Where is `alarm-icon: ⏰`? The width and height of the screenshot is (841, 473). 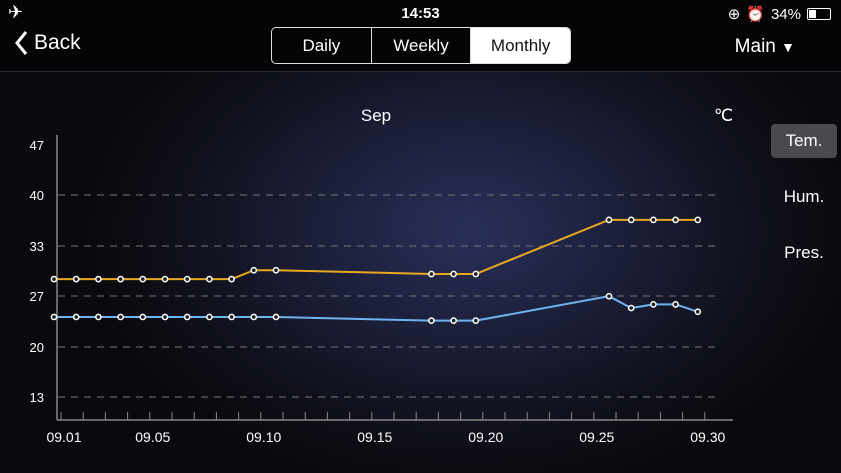 alarm-icon: ⏰ is located at coordinates (755, 14).